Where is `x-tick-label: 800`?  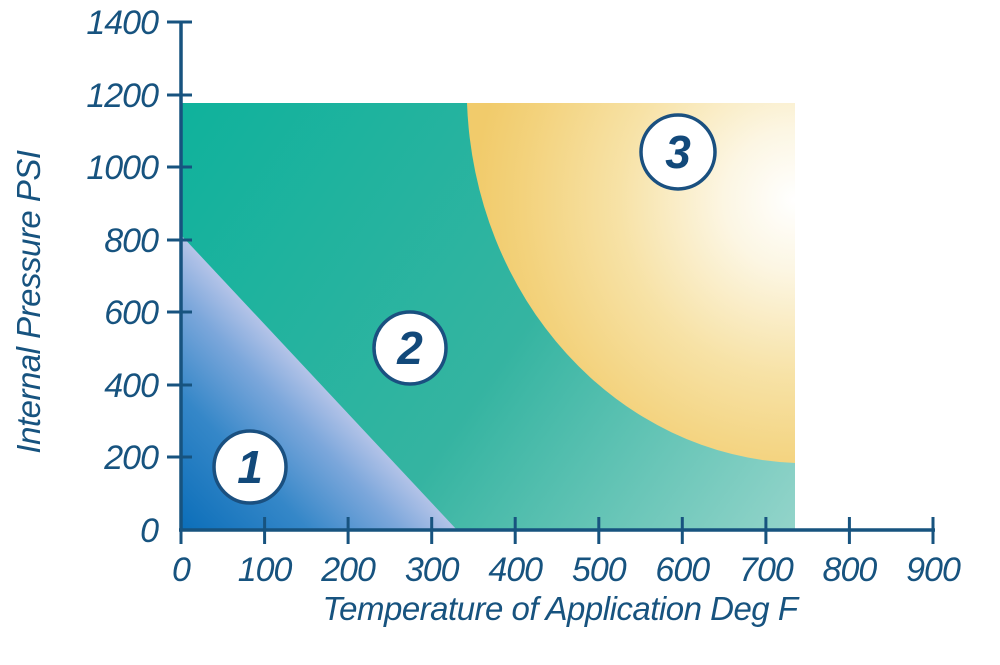
x-tick-label: 800 is located at coordinates (850, 570).